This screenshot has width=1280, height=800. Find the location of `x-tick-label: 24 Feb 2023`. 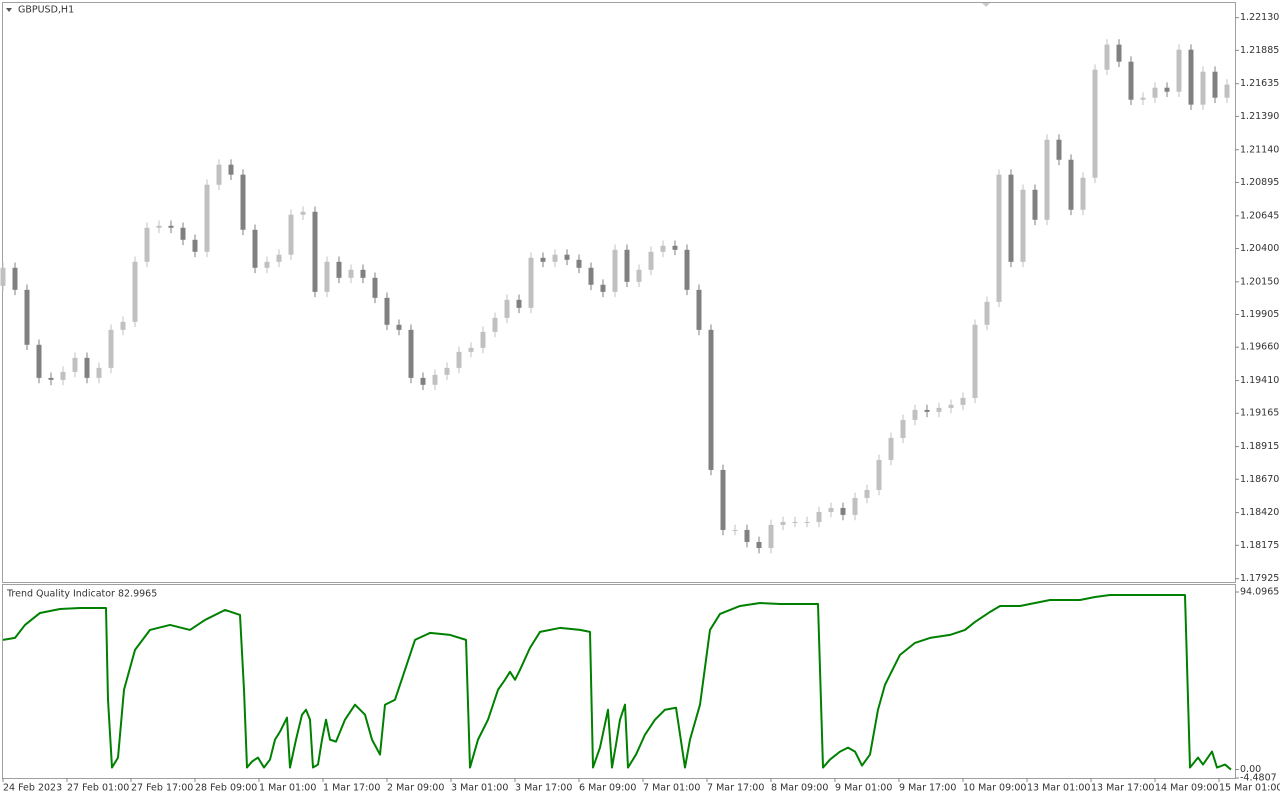

x-tick-label: 24 Feb 2023 is located at coordinates (32, 788).